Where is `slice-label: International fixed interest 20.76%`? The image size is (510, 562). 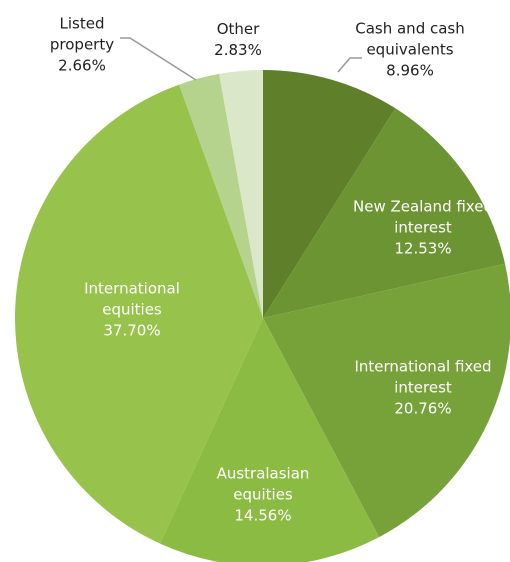
slice-label: International fixed interest 20.76% is located at coordinates (423, 388).